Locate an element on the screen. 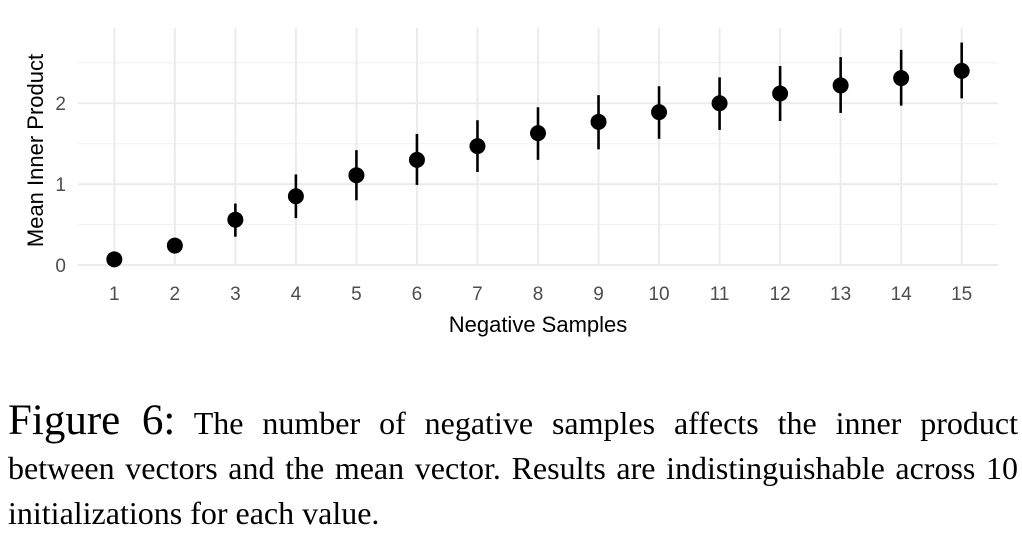  x-tick-label: 9 is located at coordinates (598, 294).